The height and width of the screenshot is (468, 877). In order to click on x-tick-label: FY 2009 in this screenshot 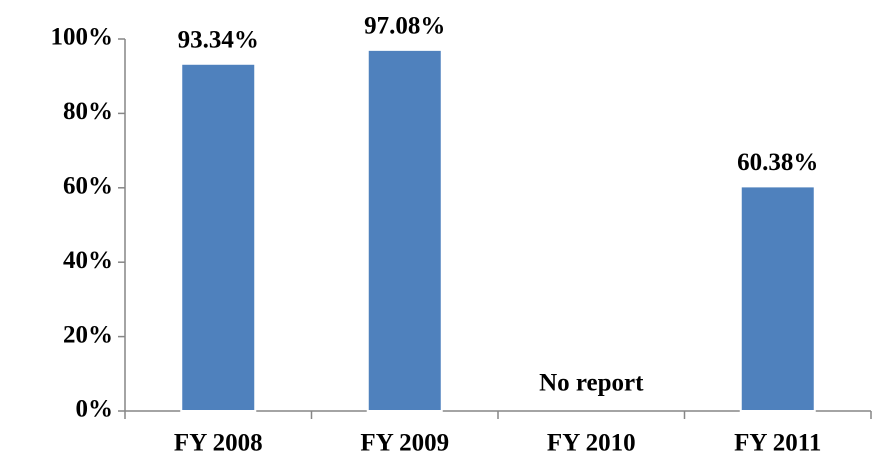, I will do `click(404, 443)`.